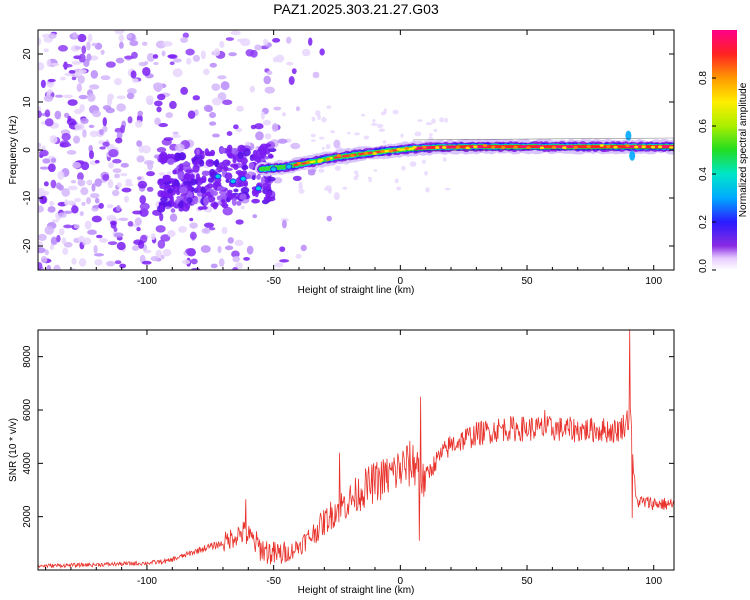 The height and width of the screenshot is (600, 750). What do you see at coordinates (13, 450) in the screenshot?
I see `snr-ylabel: SNR (10 * v/v)` at bounding box center [13, 450].